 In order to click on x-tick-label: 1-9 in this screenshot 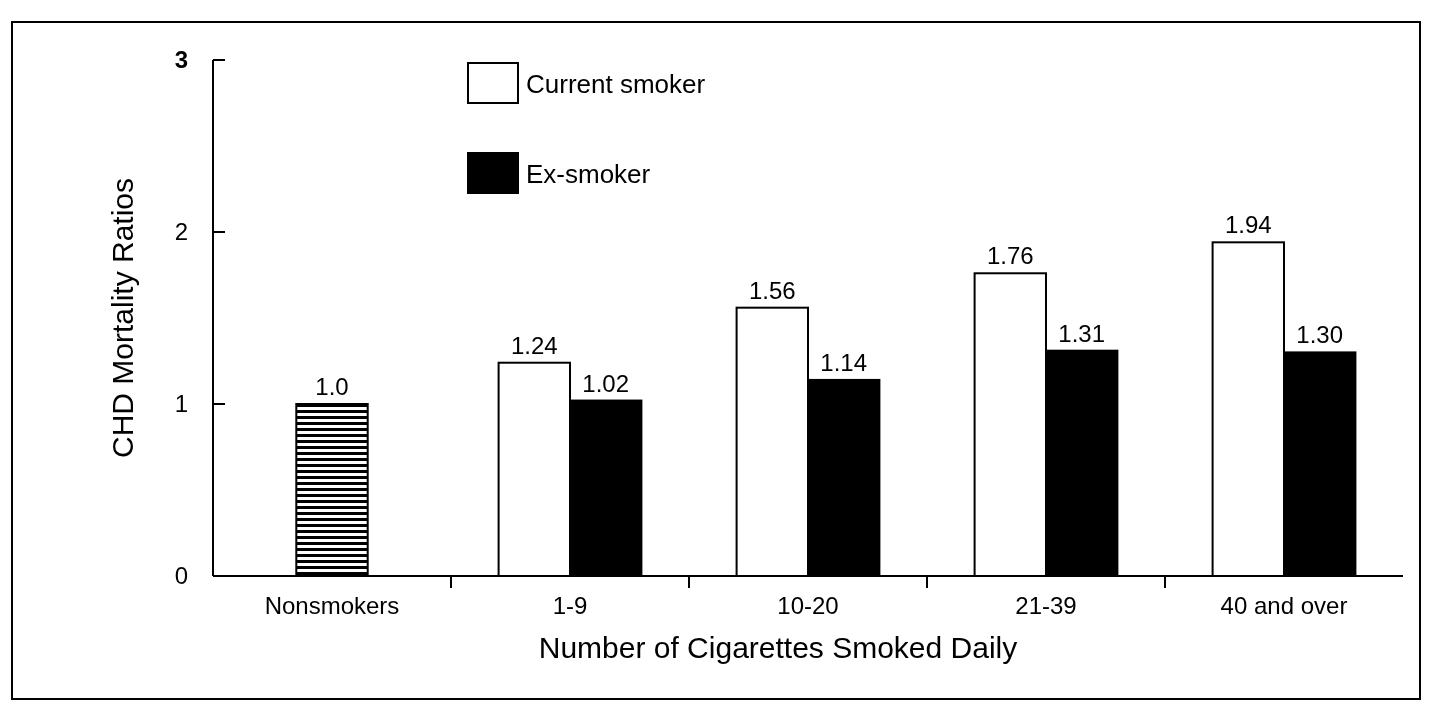, I will do `click(570, 605)`.